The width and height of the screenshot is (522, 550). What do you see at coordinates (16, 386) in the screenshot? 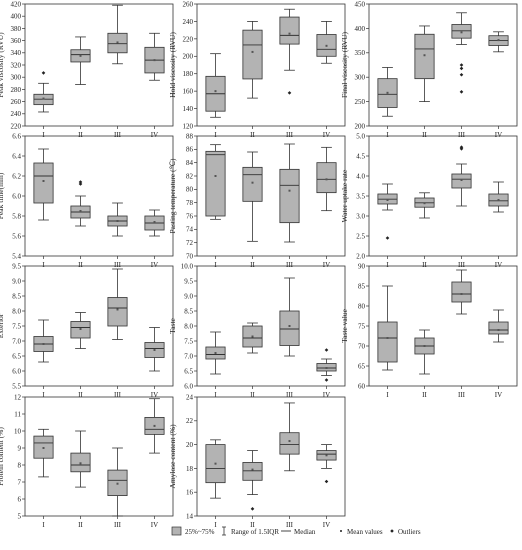
I see `y-tick-label: 5.5` at bounding box center [16, 386].